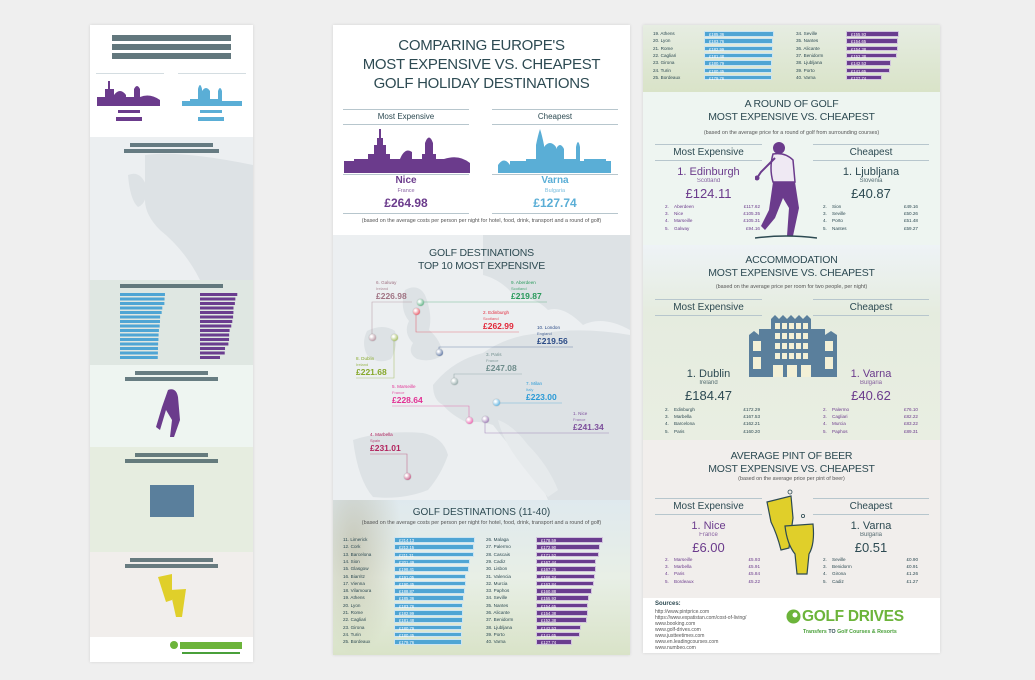 This screenshot has height=680, width=1035. What do you see at coordinates (496, 402) in the screenshot?
I see `map-marker-milan` at bounding box center [496, 402].